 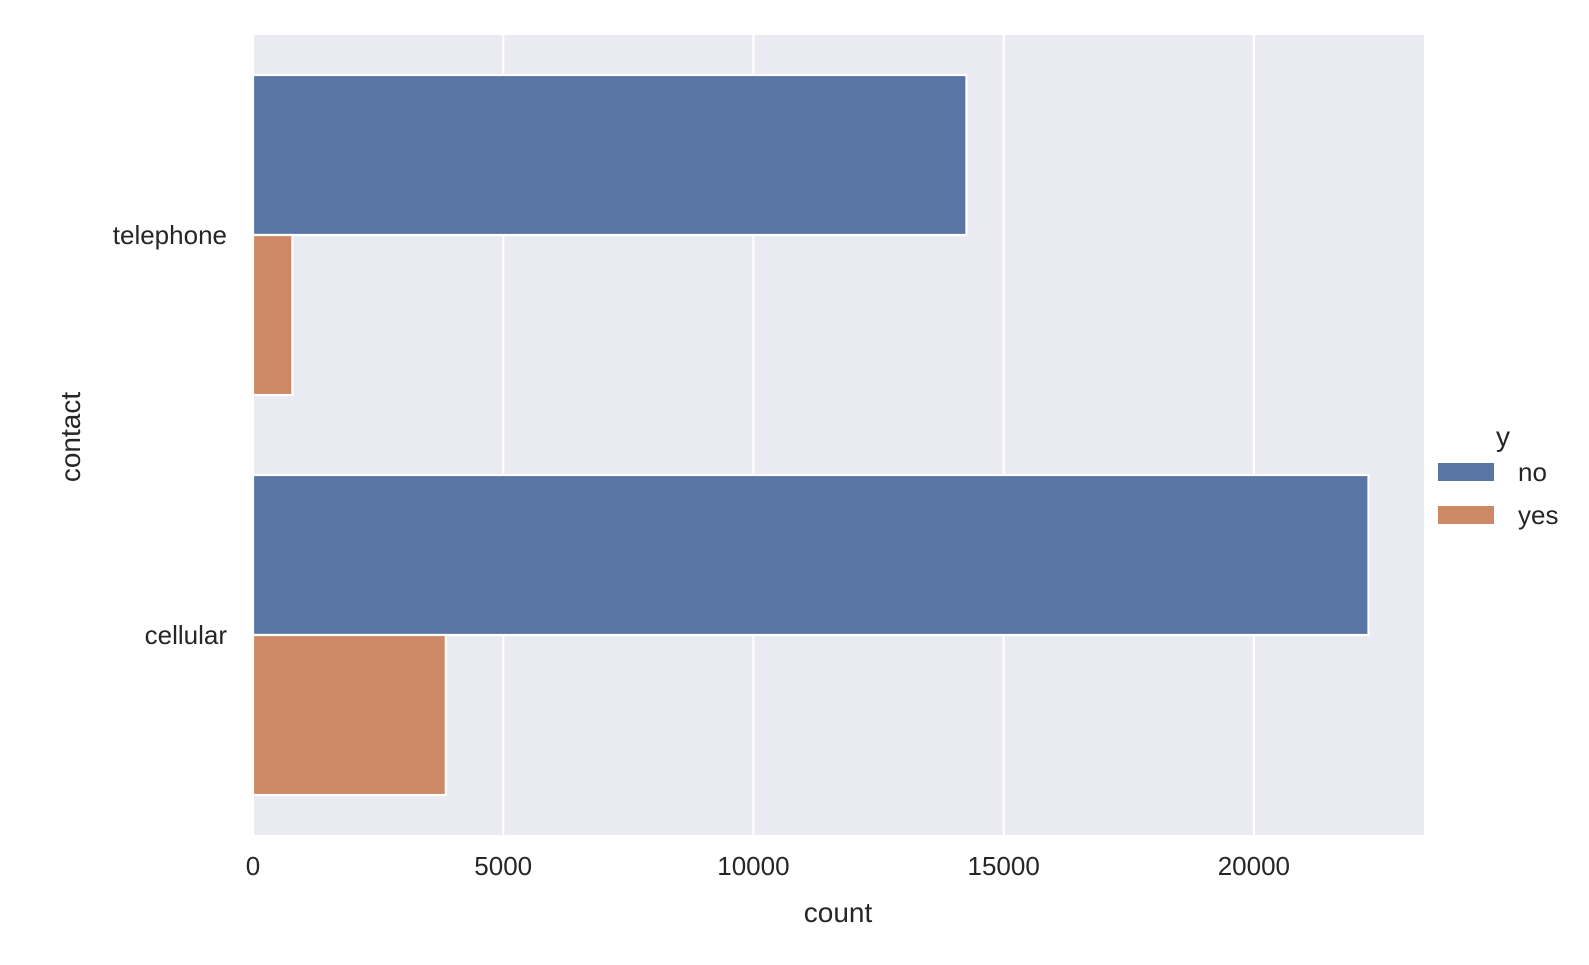 I want to click on legend-swatch-yes, so click(x=1466, y=515).